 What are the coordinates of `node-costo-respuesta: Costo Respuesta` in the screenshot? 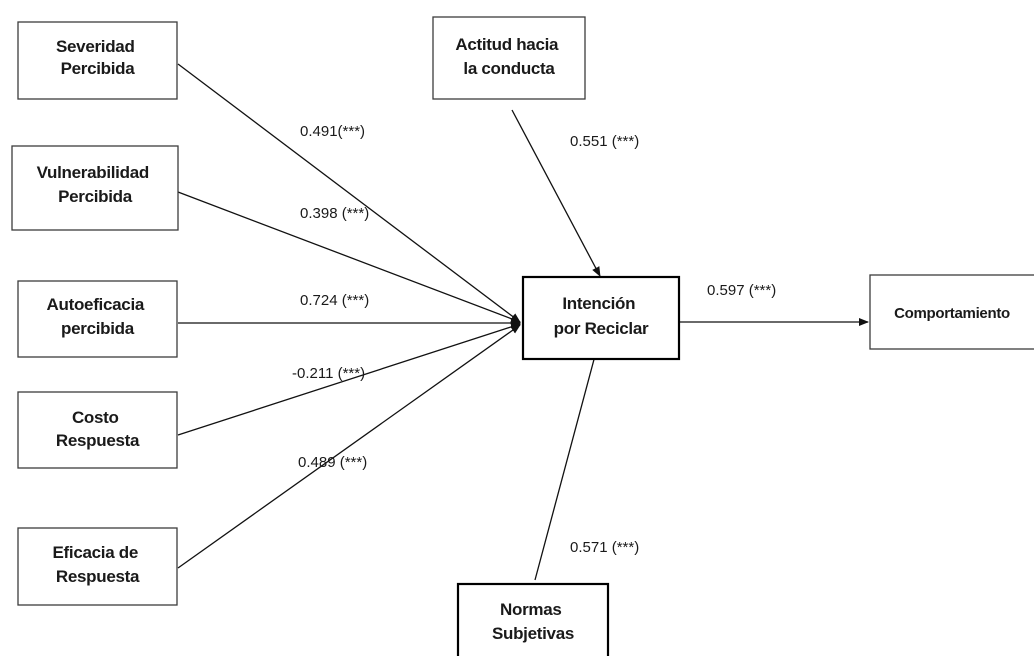 It's located at (97, 430).